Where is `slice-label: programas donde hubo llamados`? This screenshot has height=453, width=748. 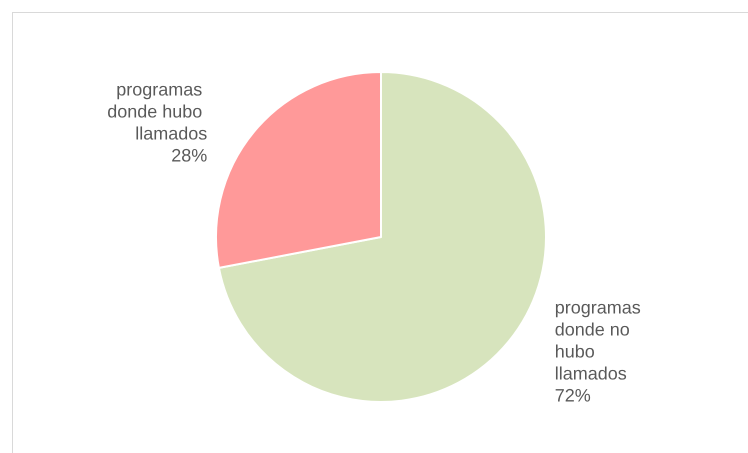
slice-label: programas donde hubo llamados is located at coordinates (157, 111).